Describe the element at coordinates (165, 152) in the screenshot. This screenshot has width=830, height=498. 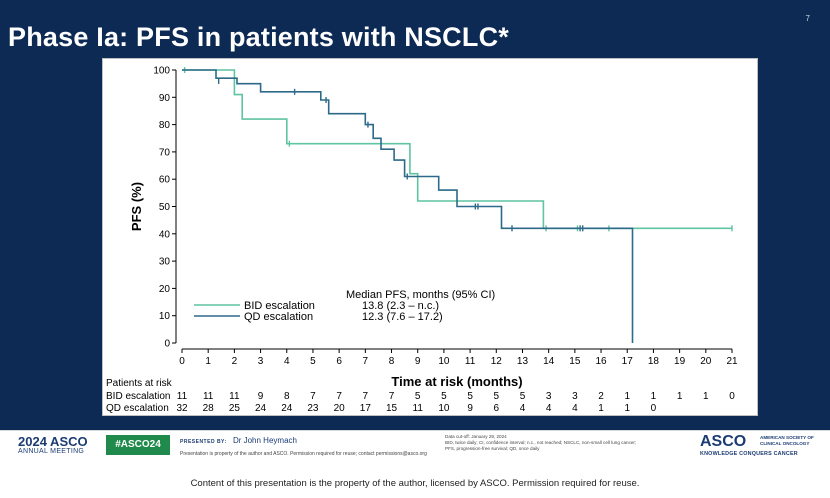
I see `y-tick-label: 70` at that location.